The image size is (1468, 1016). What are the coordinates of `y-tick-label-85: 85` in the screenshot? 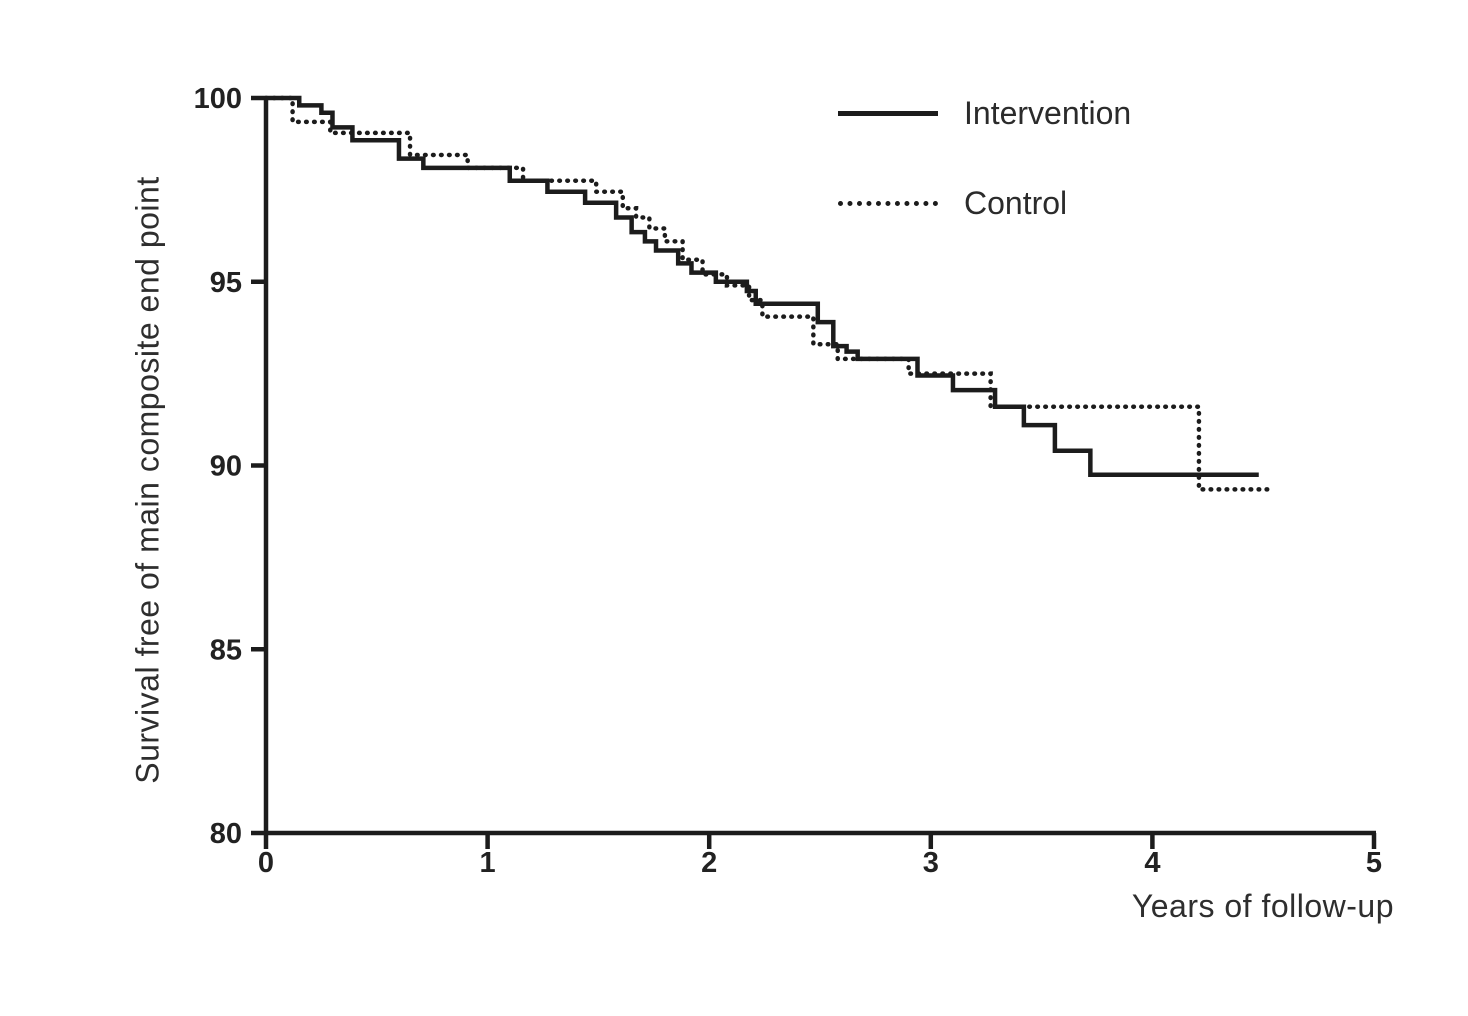 It's located at (226, 650).